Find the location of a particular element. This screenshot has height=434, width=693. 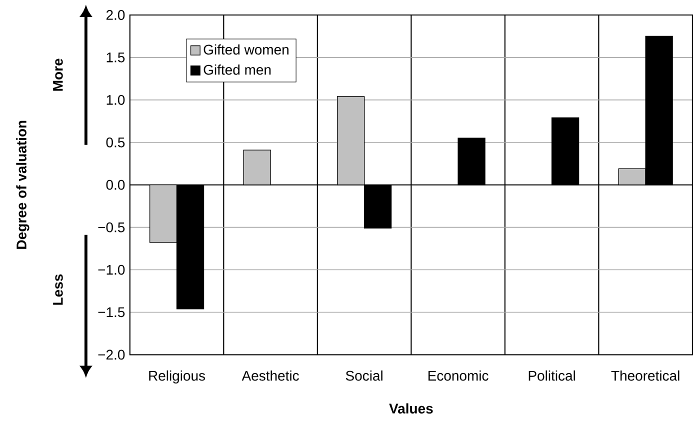

y-tick-label: −1.0 is located at coordinates (111, 270).